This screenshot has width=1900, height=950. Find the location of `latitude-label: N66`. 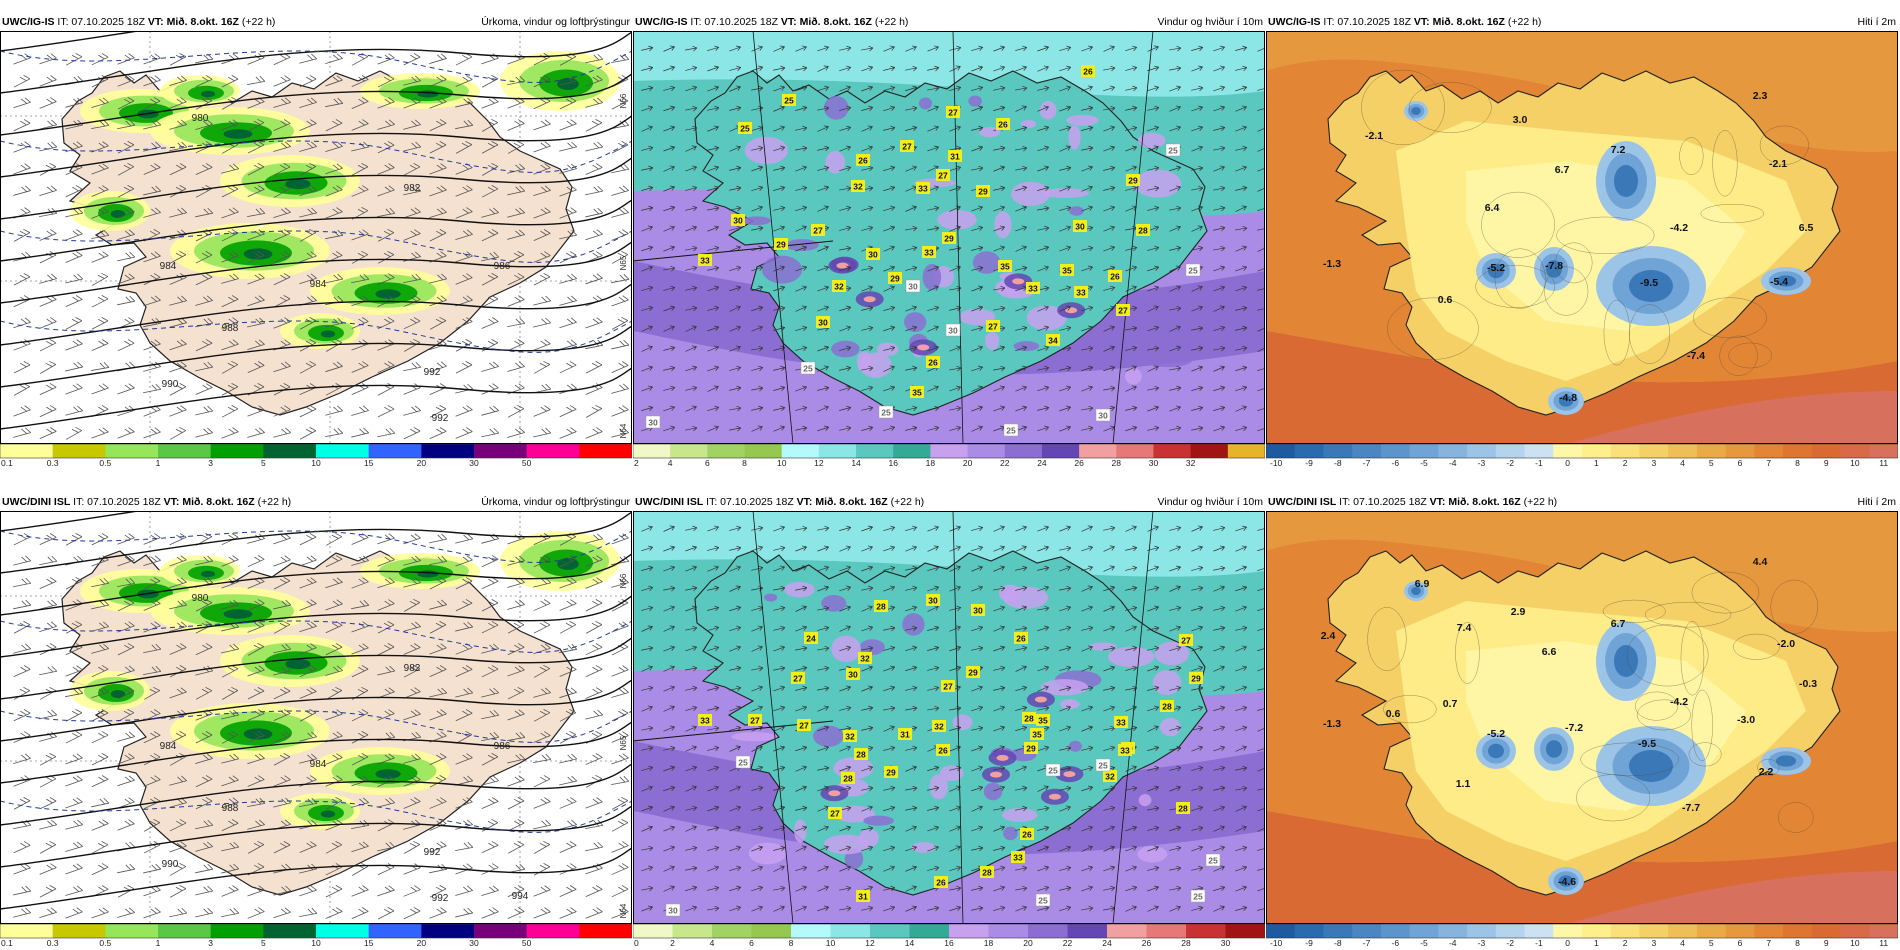

latitude-label: N66 is located at coordinates (623, 100).